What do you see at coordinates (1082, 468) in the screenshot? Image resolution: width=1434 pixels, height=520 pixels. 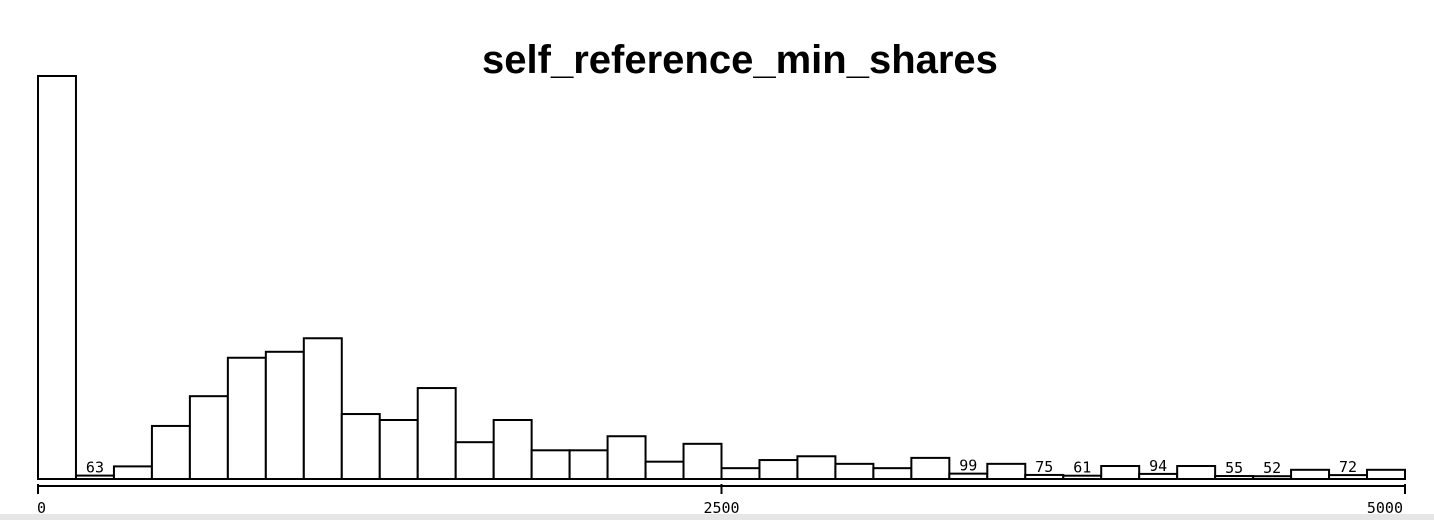 I see `bar-count-label: 61` at bounding box center [1082, 468].